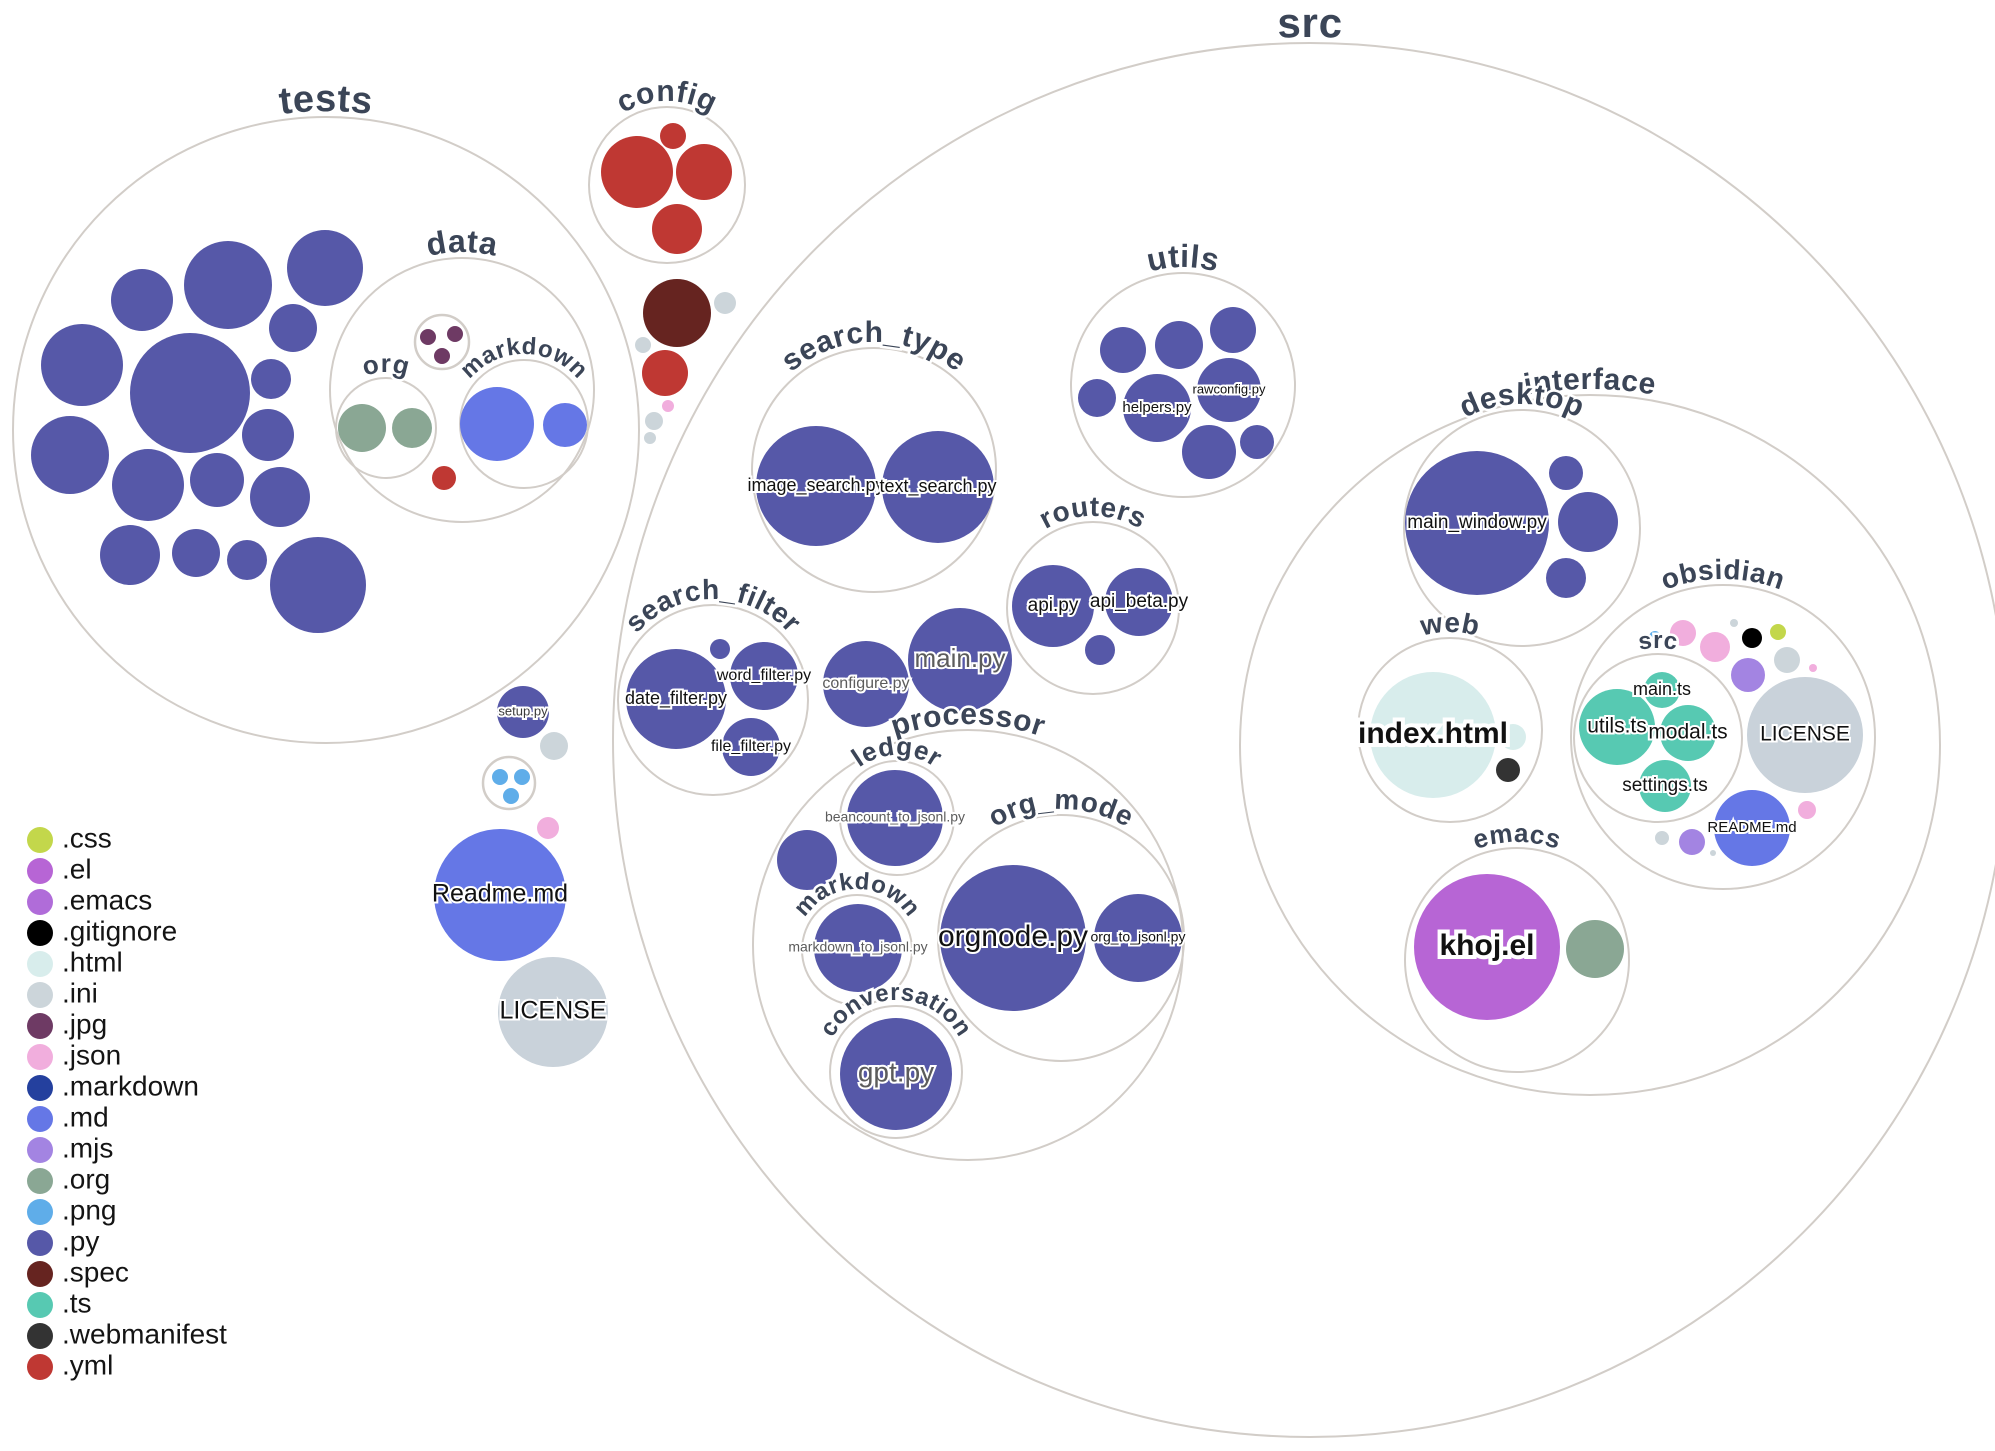 This screenshot has height=1451, width=1995. I want to click on file-circle-gpt-py, so click(896, 1074).